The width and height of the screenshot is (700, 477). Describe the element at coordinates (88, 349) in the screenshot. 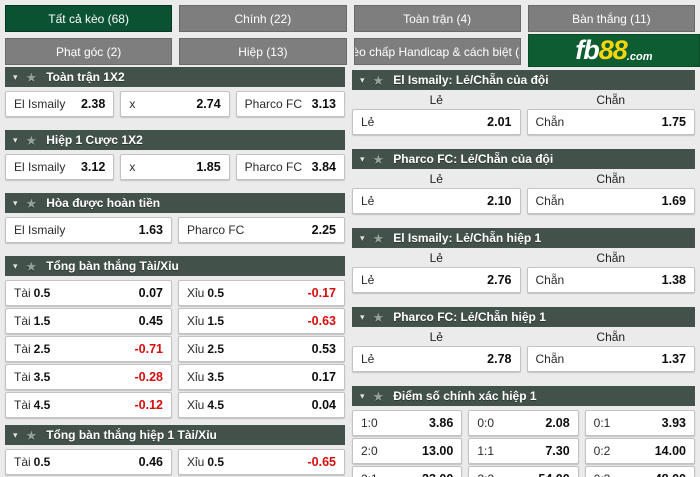

I see `odds-cell: Tài 2.5 -0.71` at that location.